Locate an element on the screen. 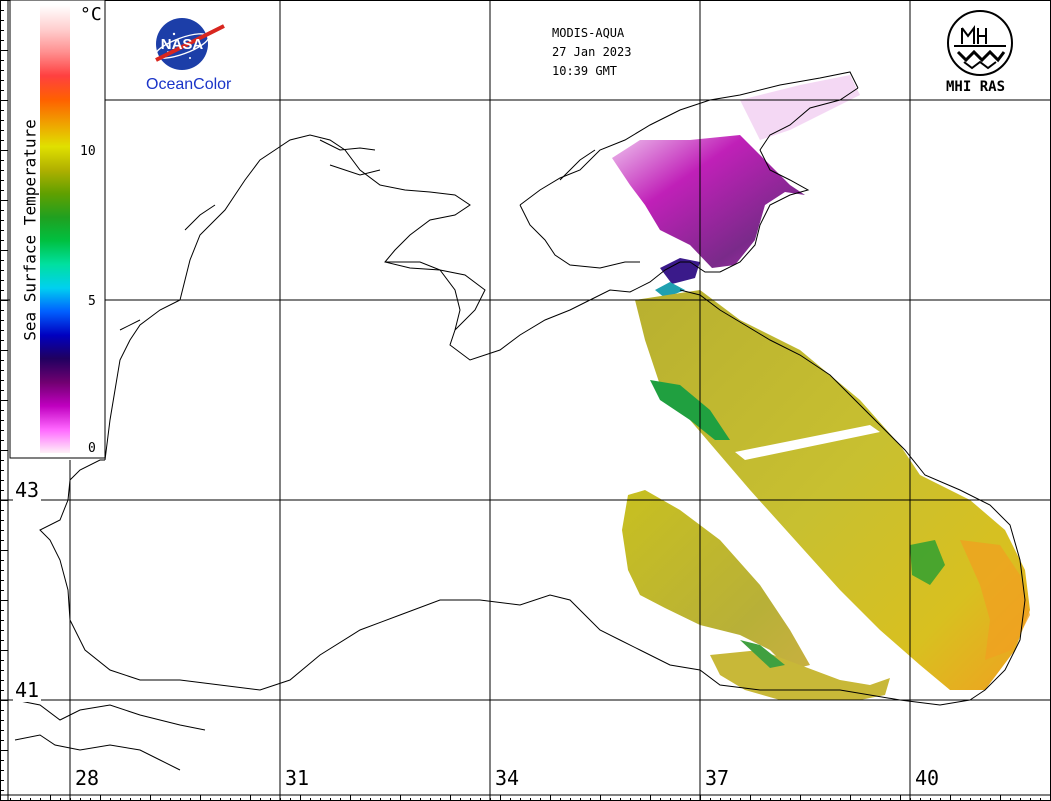 The image size is (1051, 801). colorbar-tick-5: 5 is located at coordinates (92, 301).